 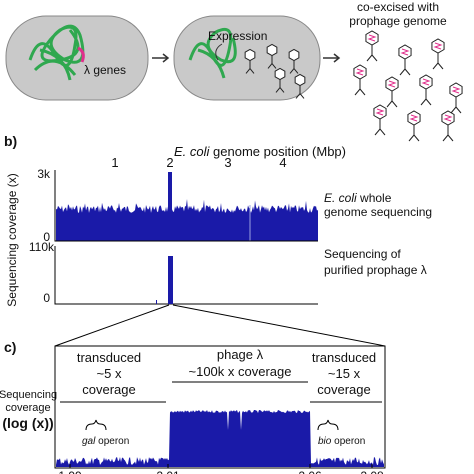 I want to click on x-tick-label: 2.08, so click(x=372, y=471).